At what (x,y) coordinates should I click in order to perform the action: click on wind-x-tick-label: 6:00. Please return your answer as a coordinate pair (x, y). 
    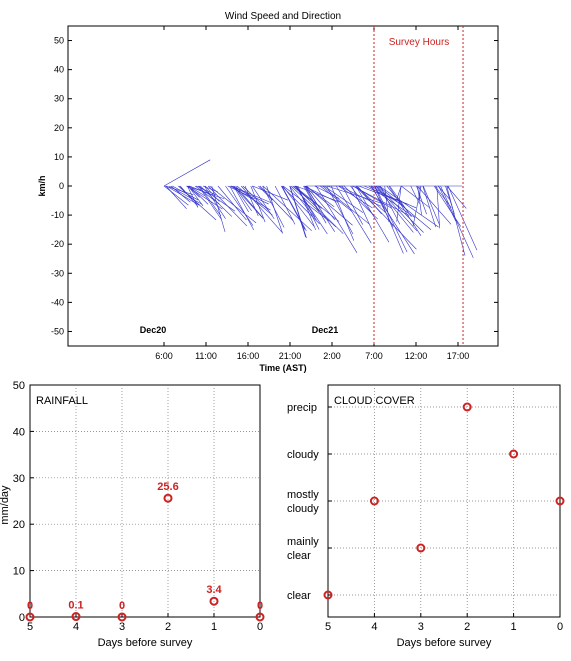
    Looking at the image, I should click on (164, 356).